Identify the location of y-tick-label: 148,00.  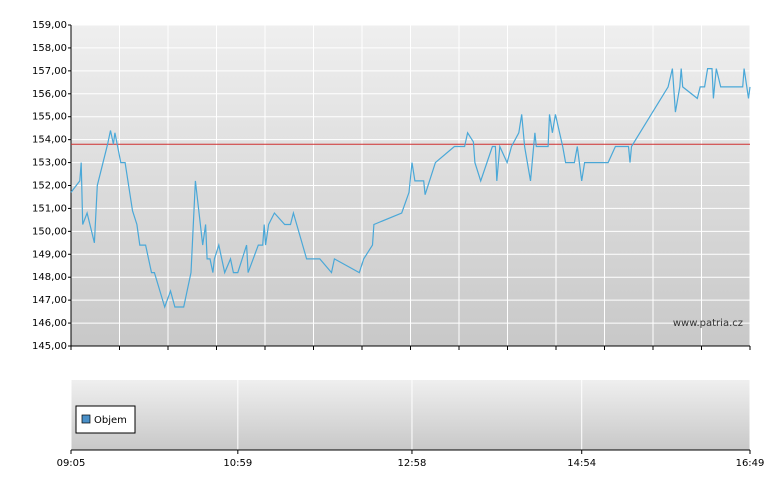
(49, 277).